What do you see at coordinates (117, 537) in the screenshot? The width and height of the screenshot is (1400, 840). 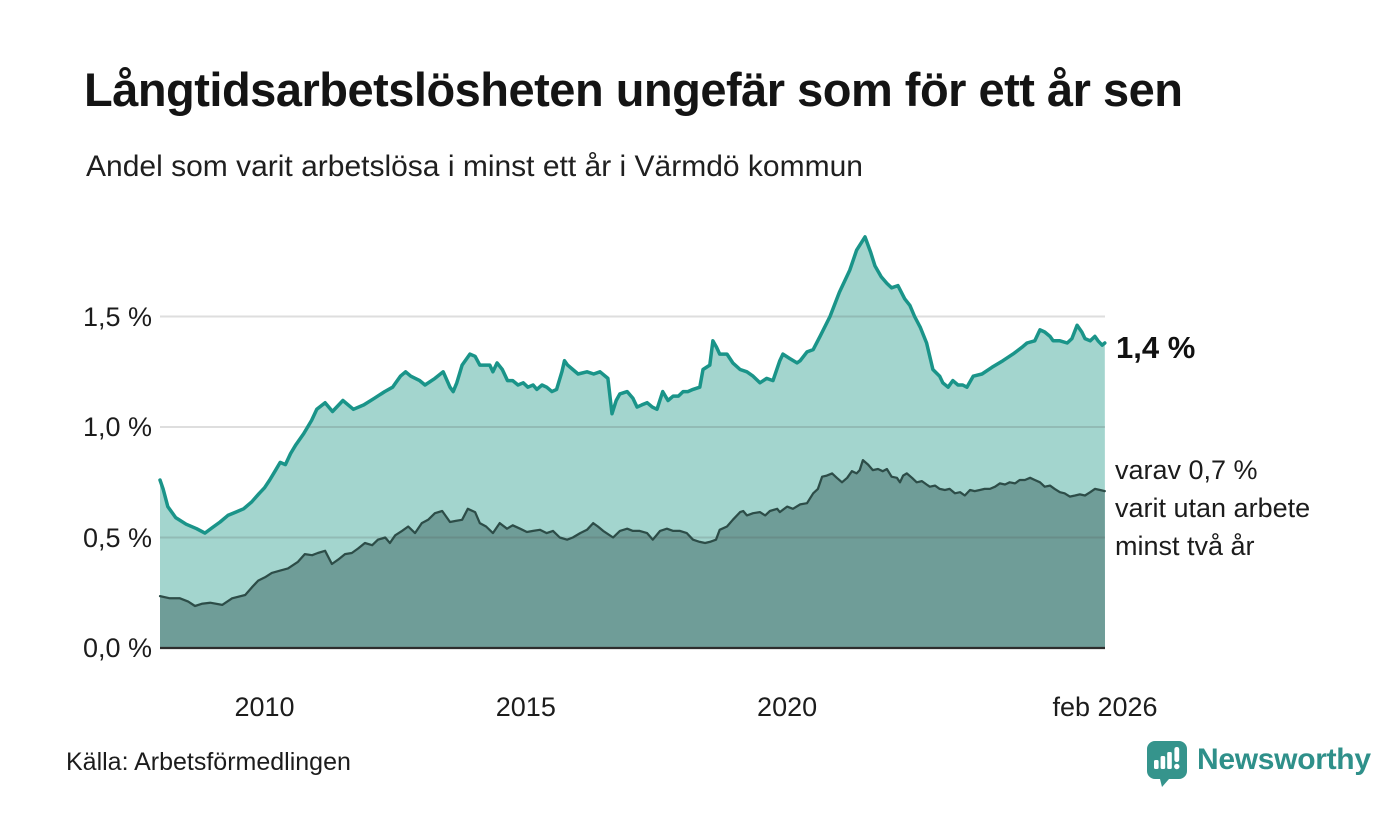 I see `y-tick-label: 0,5 %` at bounding box center [117, 537].